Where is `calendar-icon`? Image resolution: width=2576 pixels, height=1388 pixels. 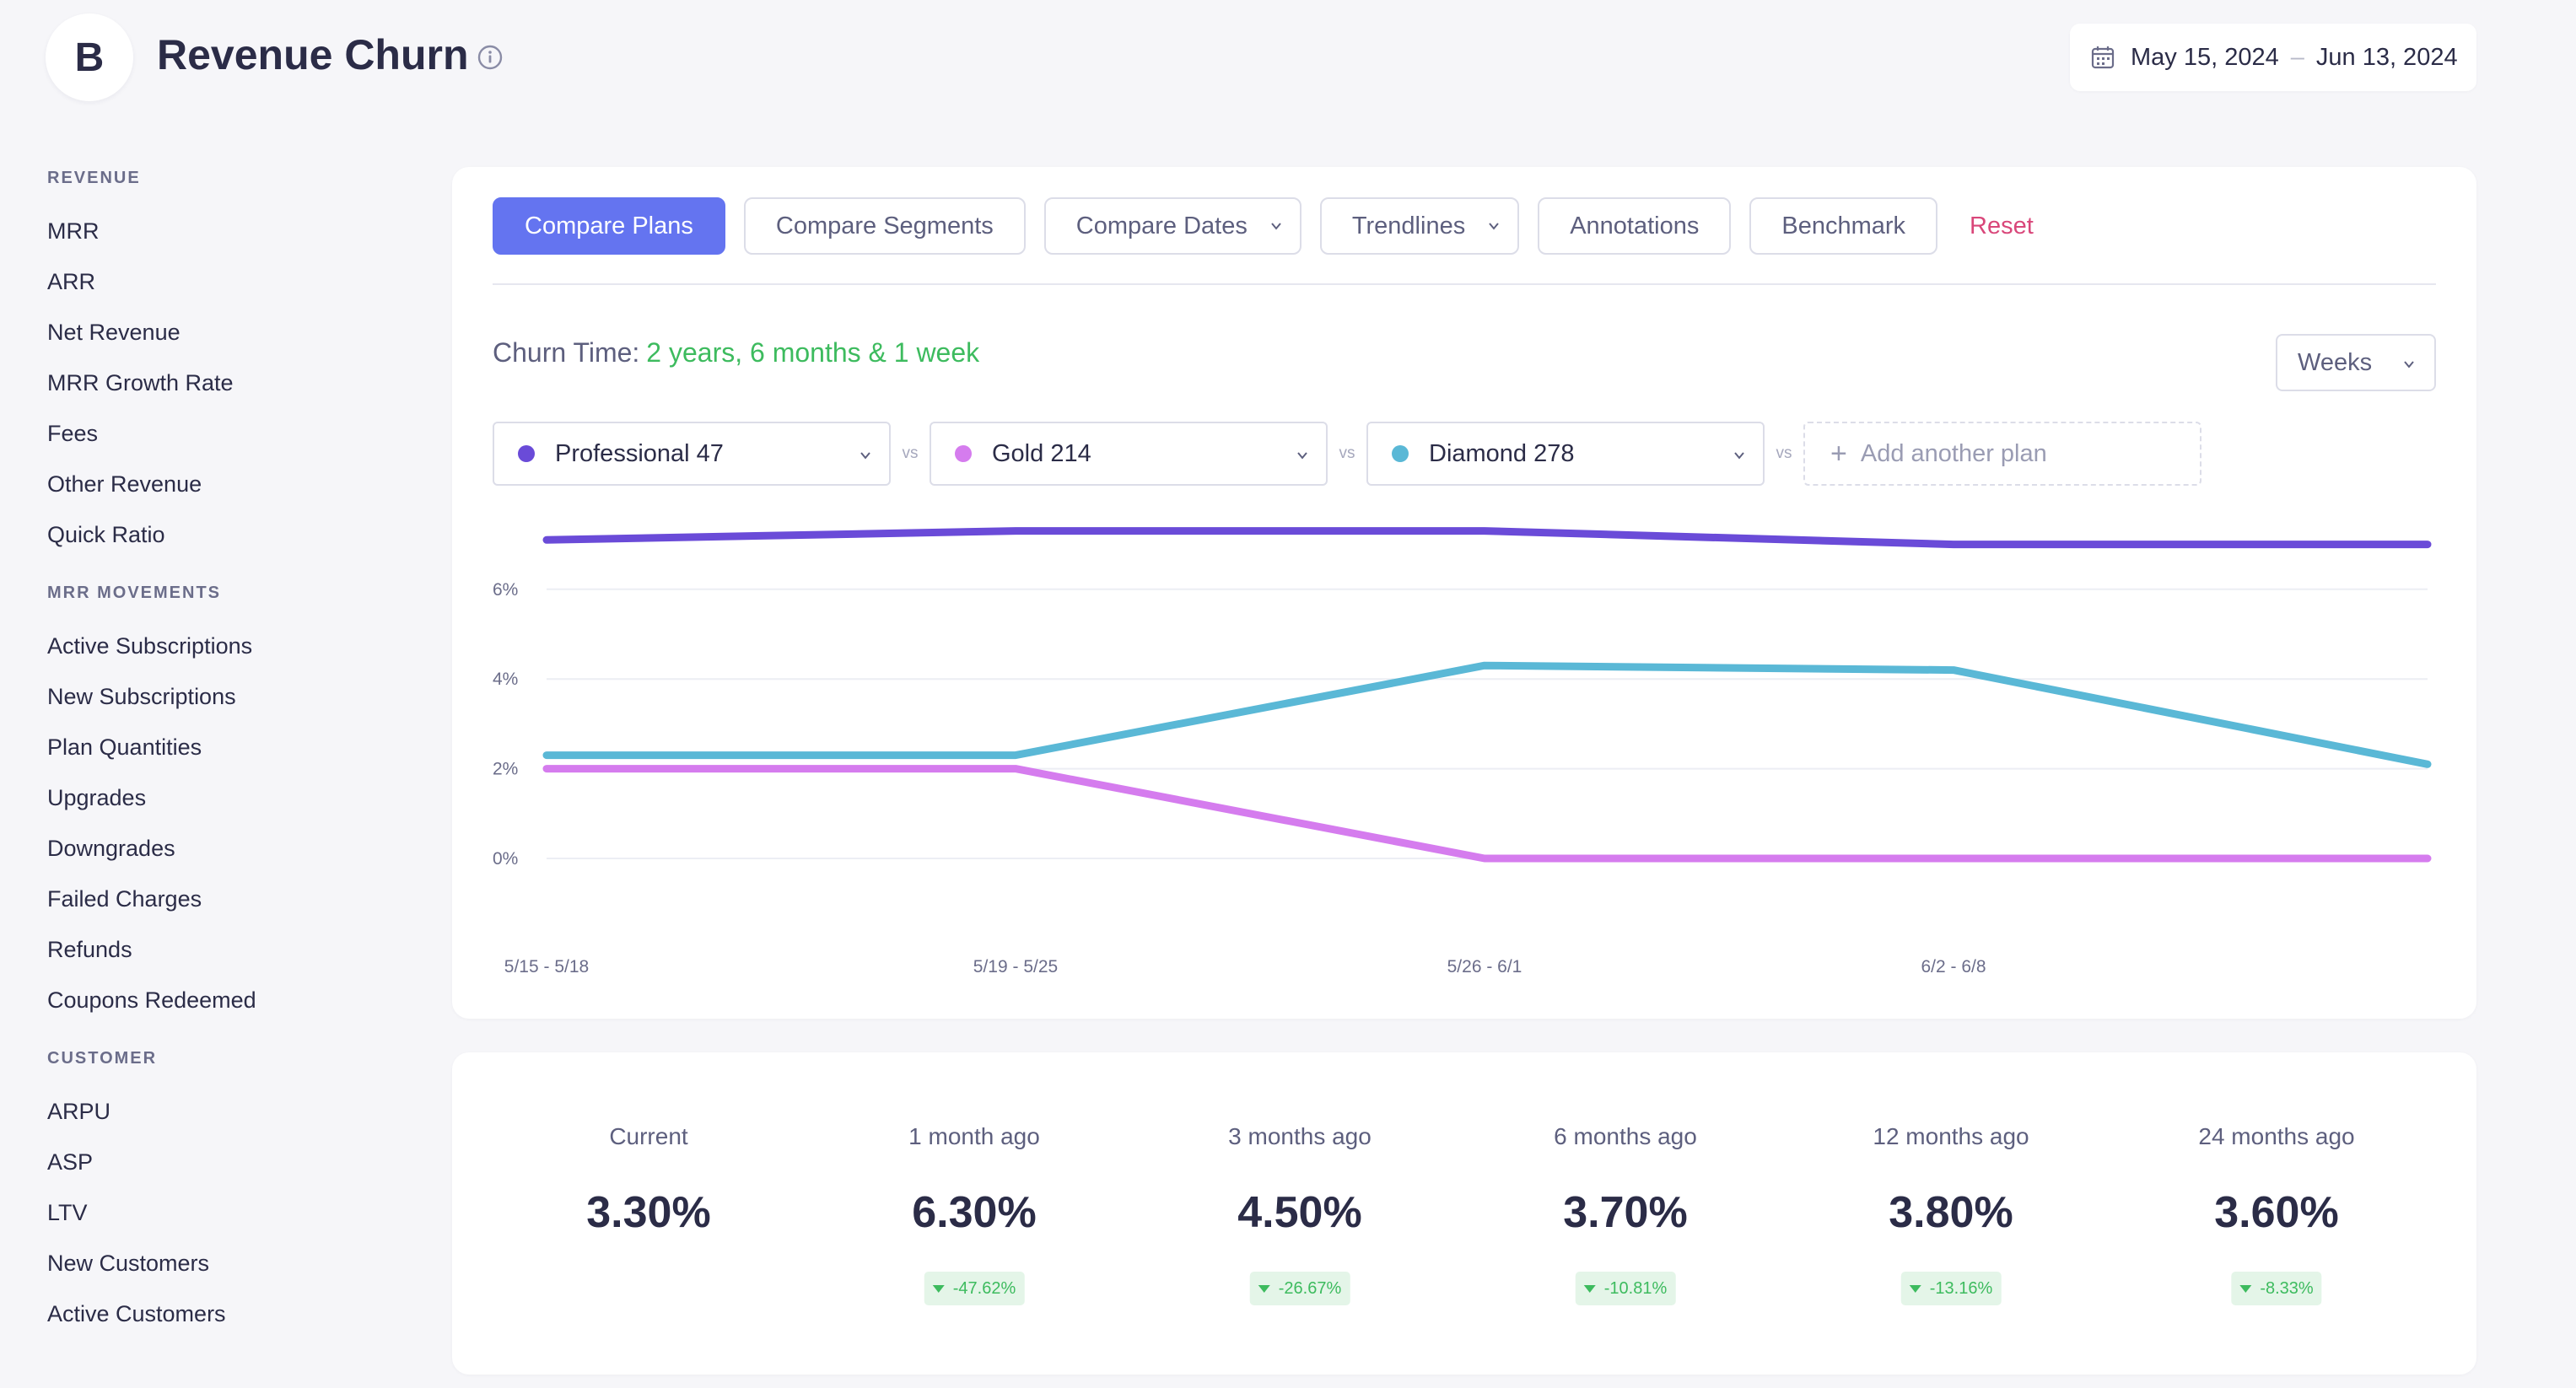
calendar-icon is located at coordinates (2103, 57).